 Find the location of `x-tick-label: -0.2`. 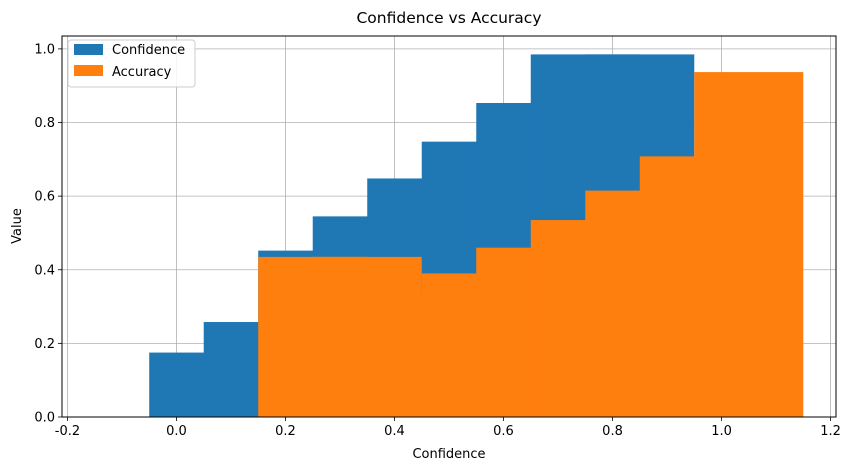

x-tick-label: -0.2 is located at coordinates (67, 431).